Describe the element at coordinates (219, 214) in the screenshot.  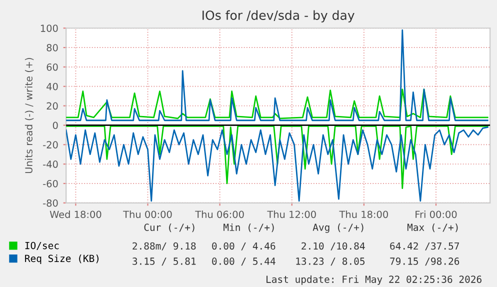
I see `x-tick-label: Thu 06:00` at that location.